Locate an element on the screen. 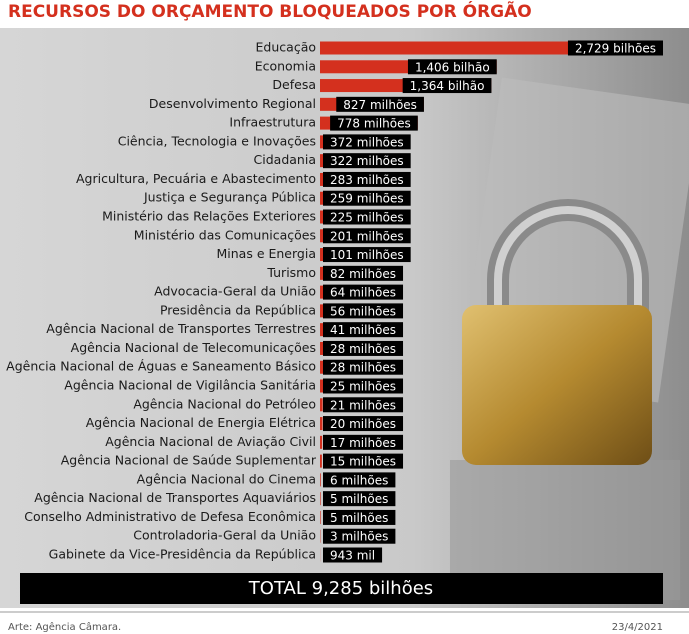 This screenshot has height=634, width=689. value-label: 101 milhões is located at coordinates (367, 255).